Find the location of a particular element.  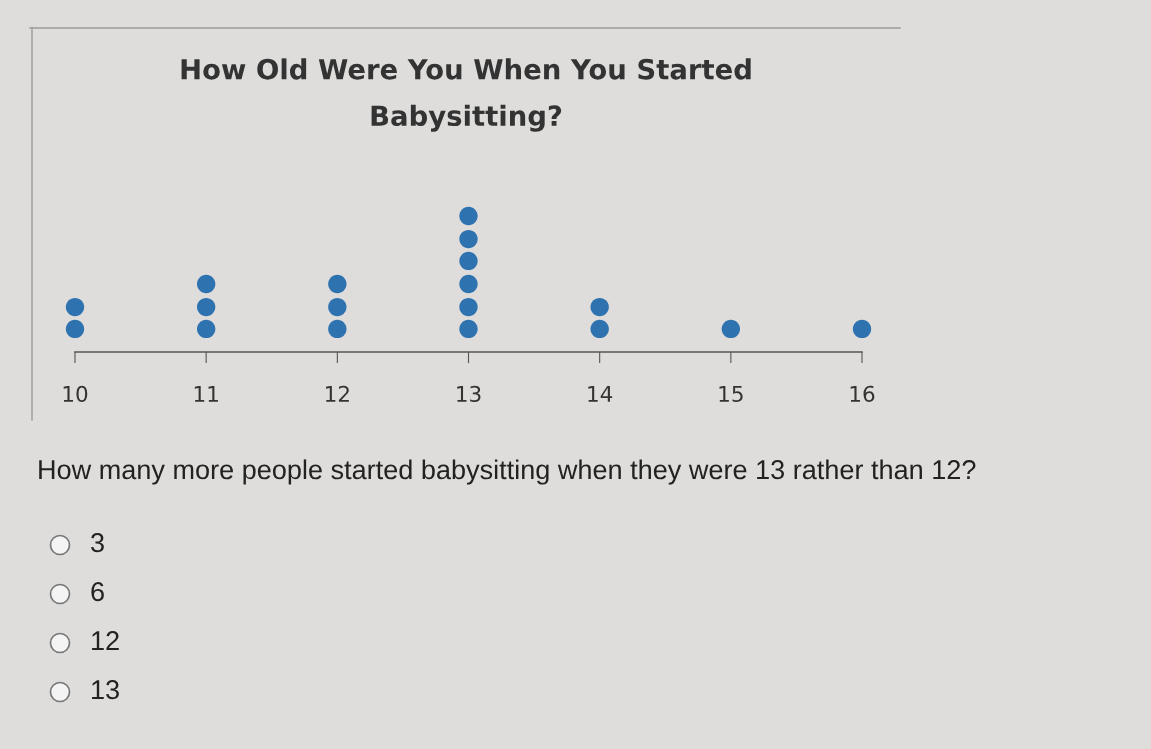

text: 3 is located at coordinates (97, 543).